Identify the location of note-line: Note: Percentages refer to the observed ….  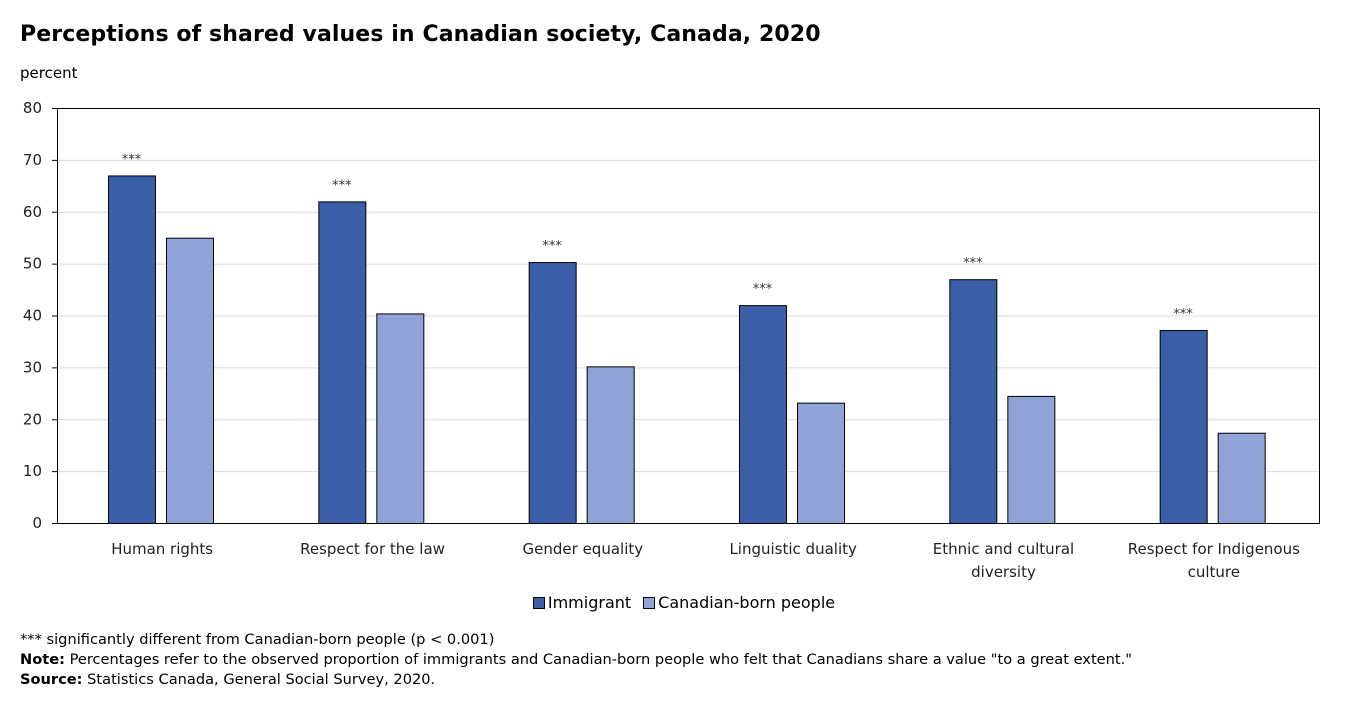
(576, 660).